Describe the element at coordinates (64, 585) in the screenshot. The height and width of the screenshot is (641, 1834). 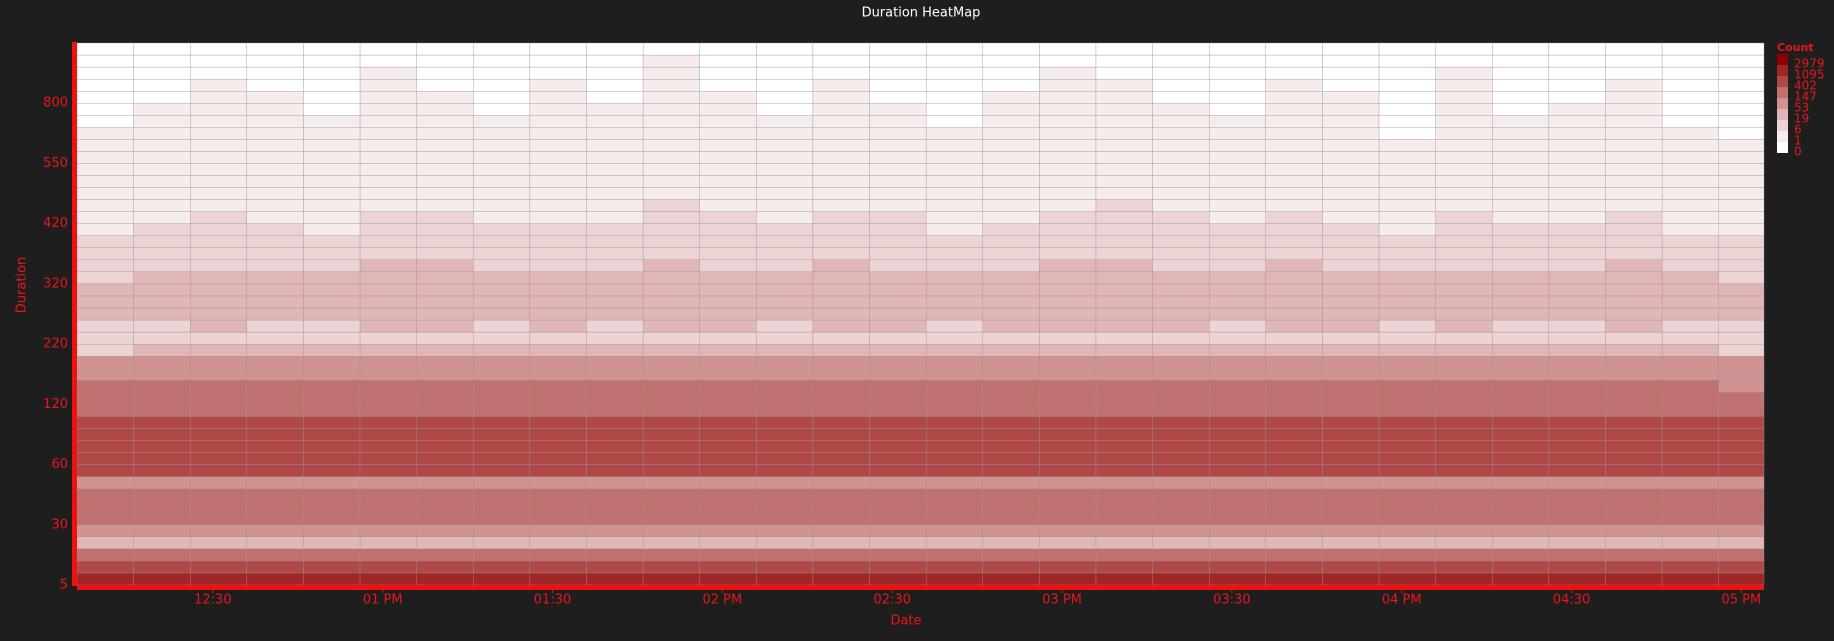
I see `y-tick-label: 5` at that location.